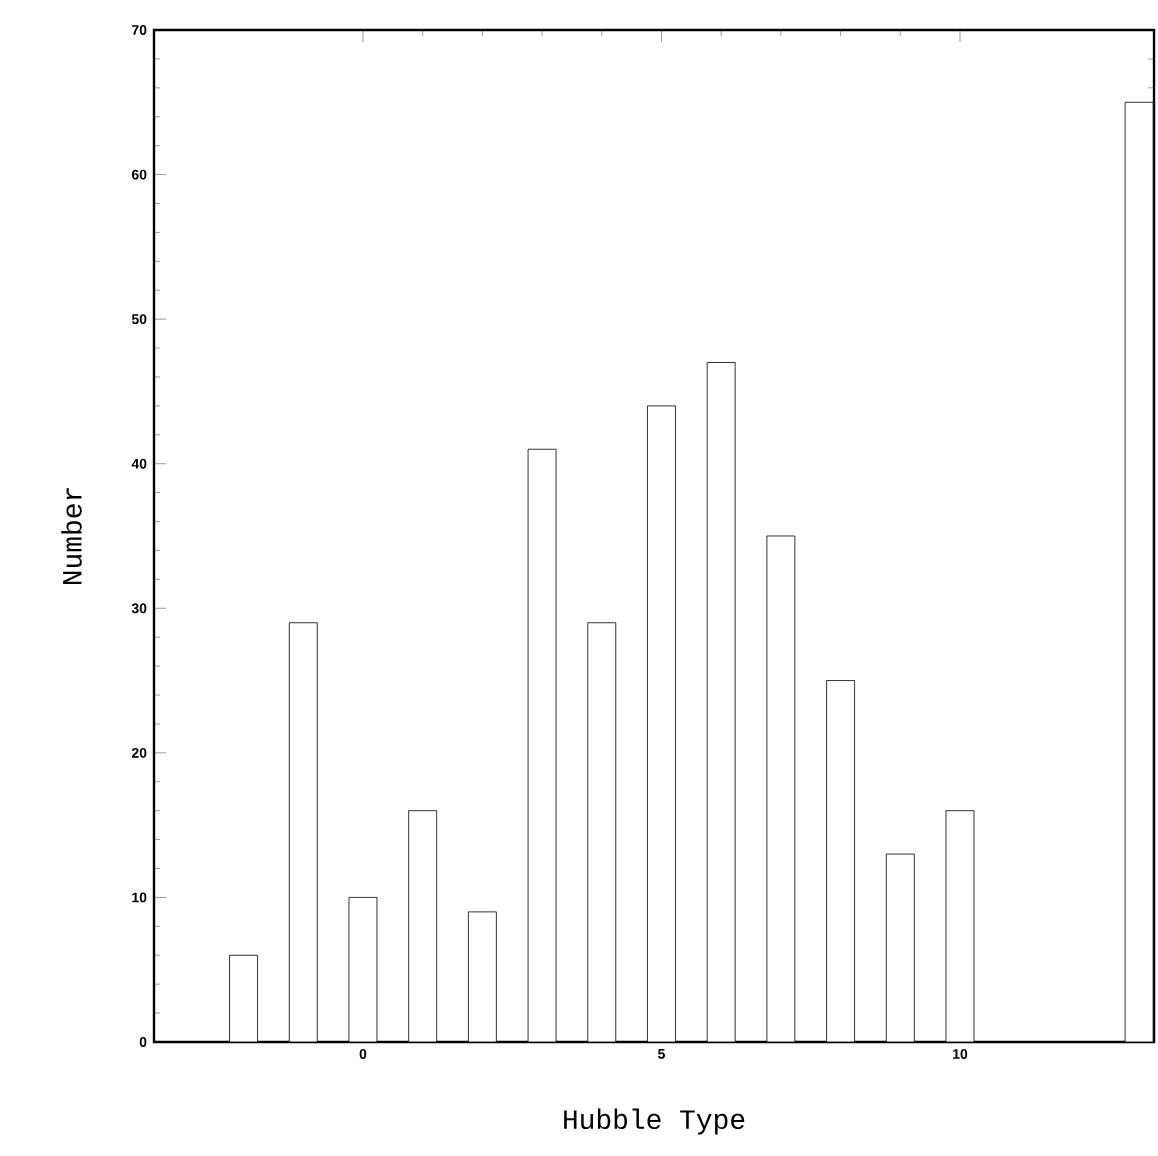  What do you see at coordinates (654, 1121) in the screenshot?
I see `x-axis-title: Hubble Type` at bounding box center [654, 1121].